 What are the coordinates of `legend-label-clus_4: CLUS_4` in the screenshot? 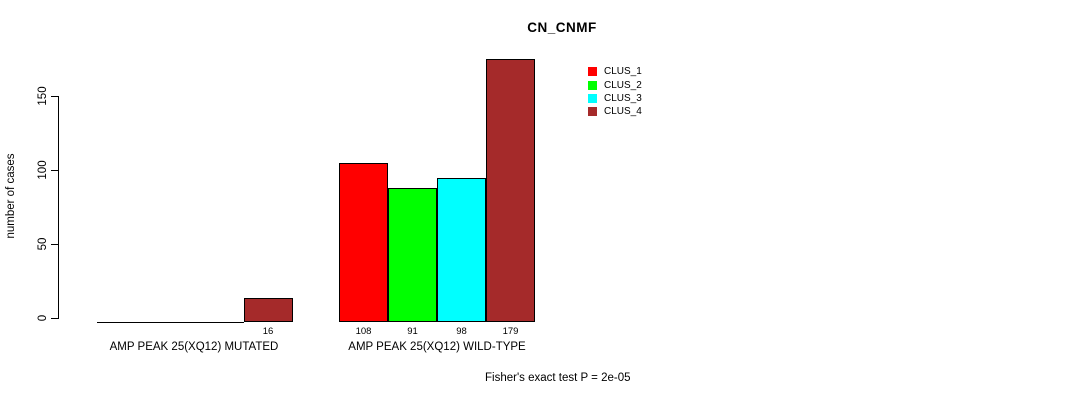 It's located at (623, 112).